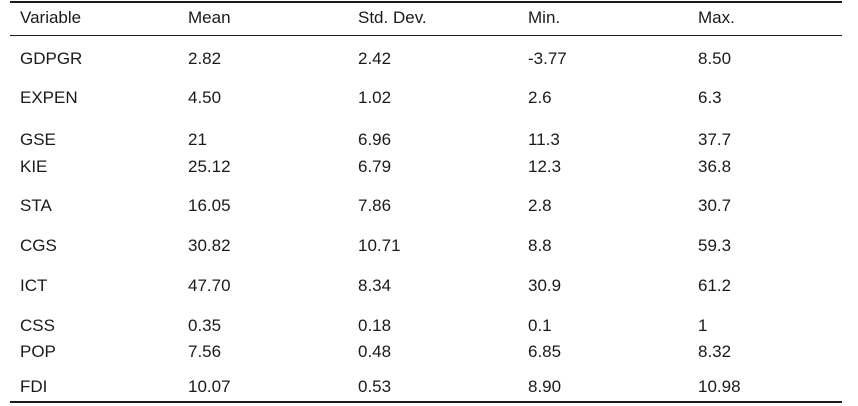 This screenshot has width=858, height=406. I want to click on row-variable: POP, so click(38, 351).